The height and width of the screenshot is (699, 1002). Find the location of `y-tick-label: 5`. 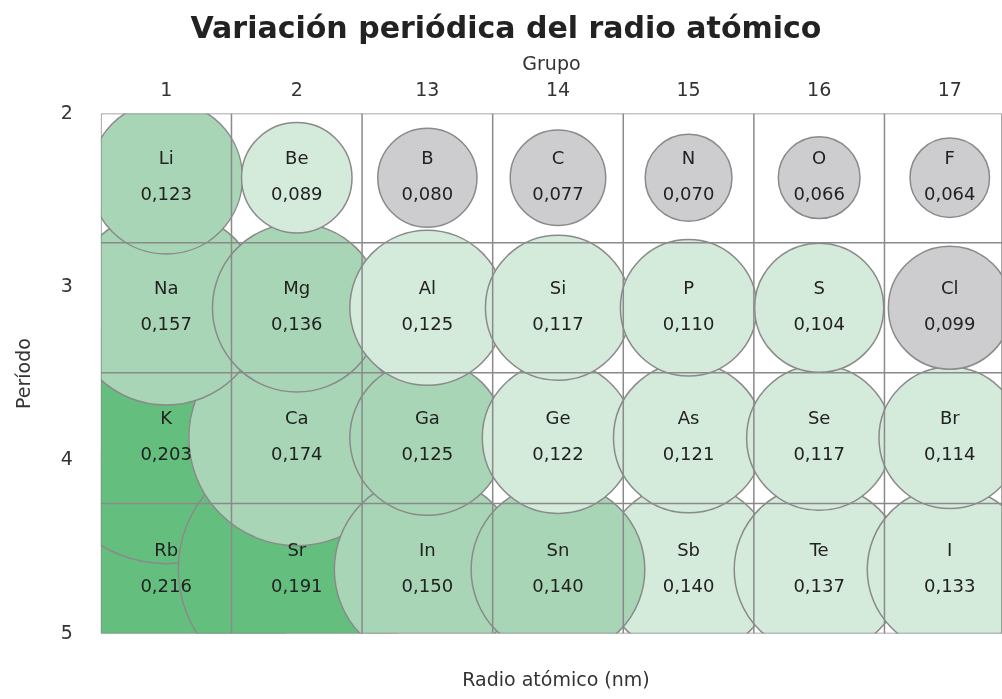

y-tick-label: 5 is located at coordinates (66, 631).